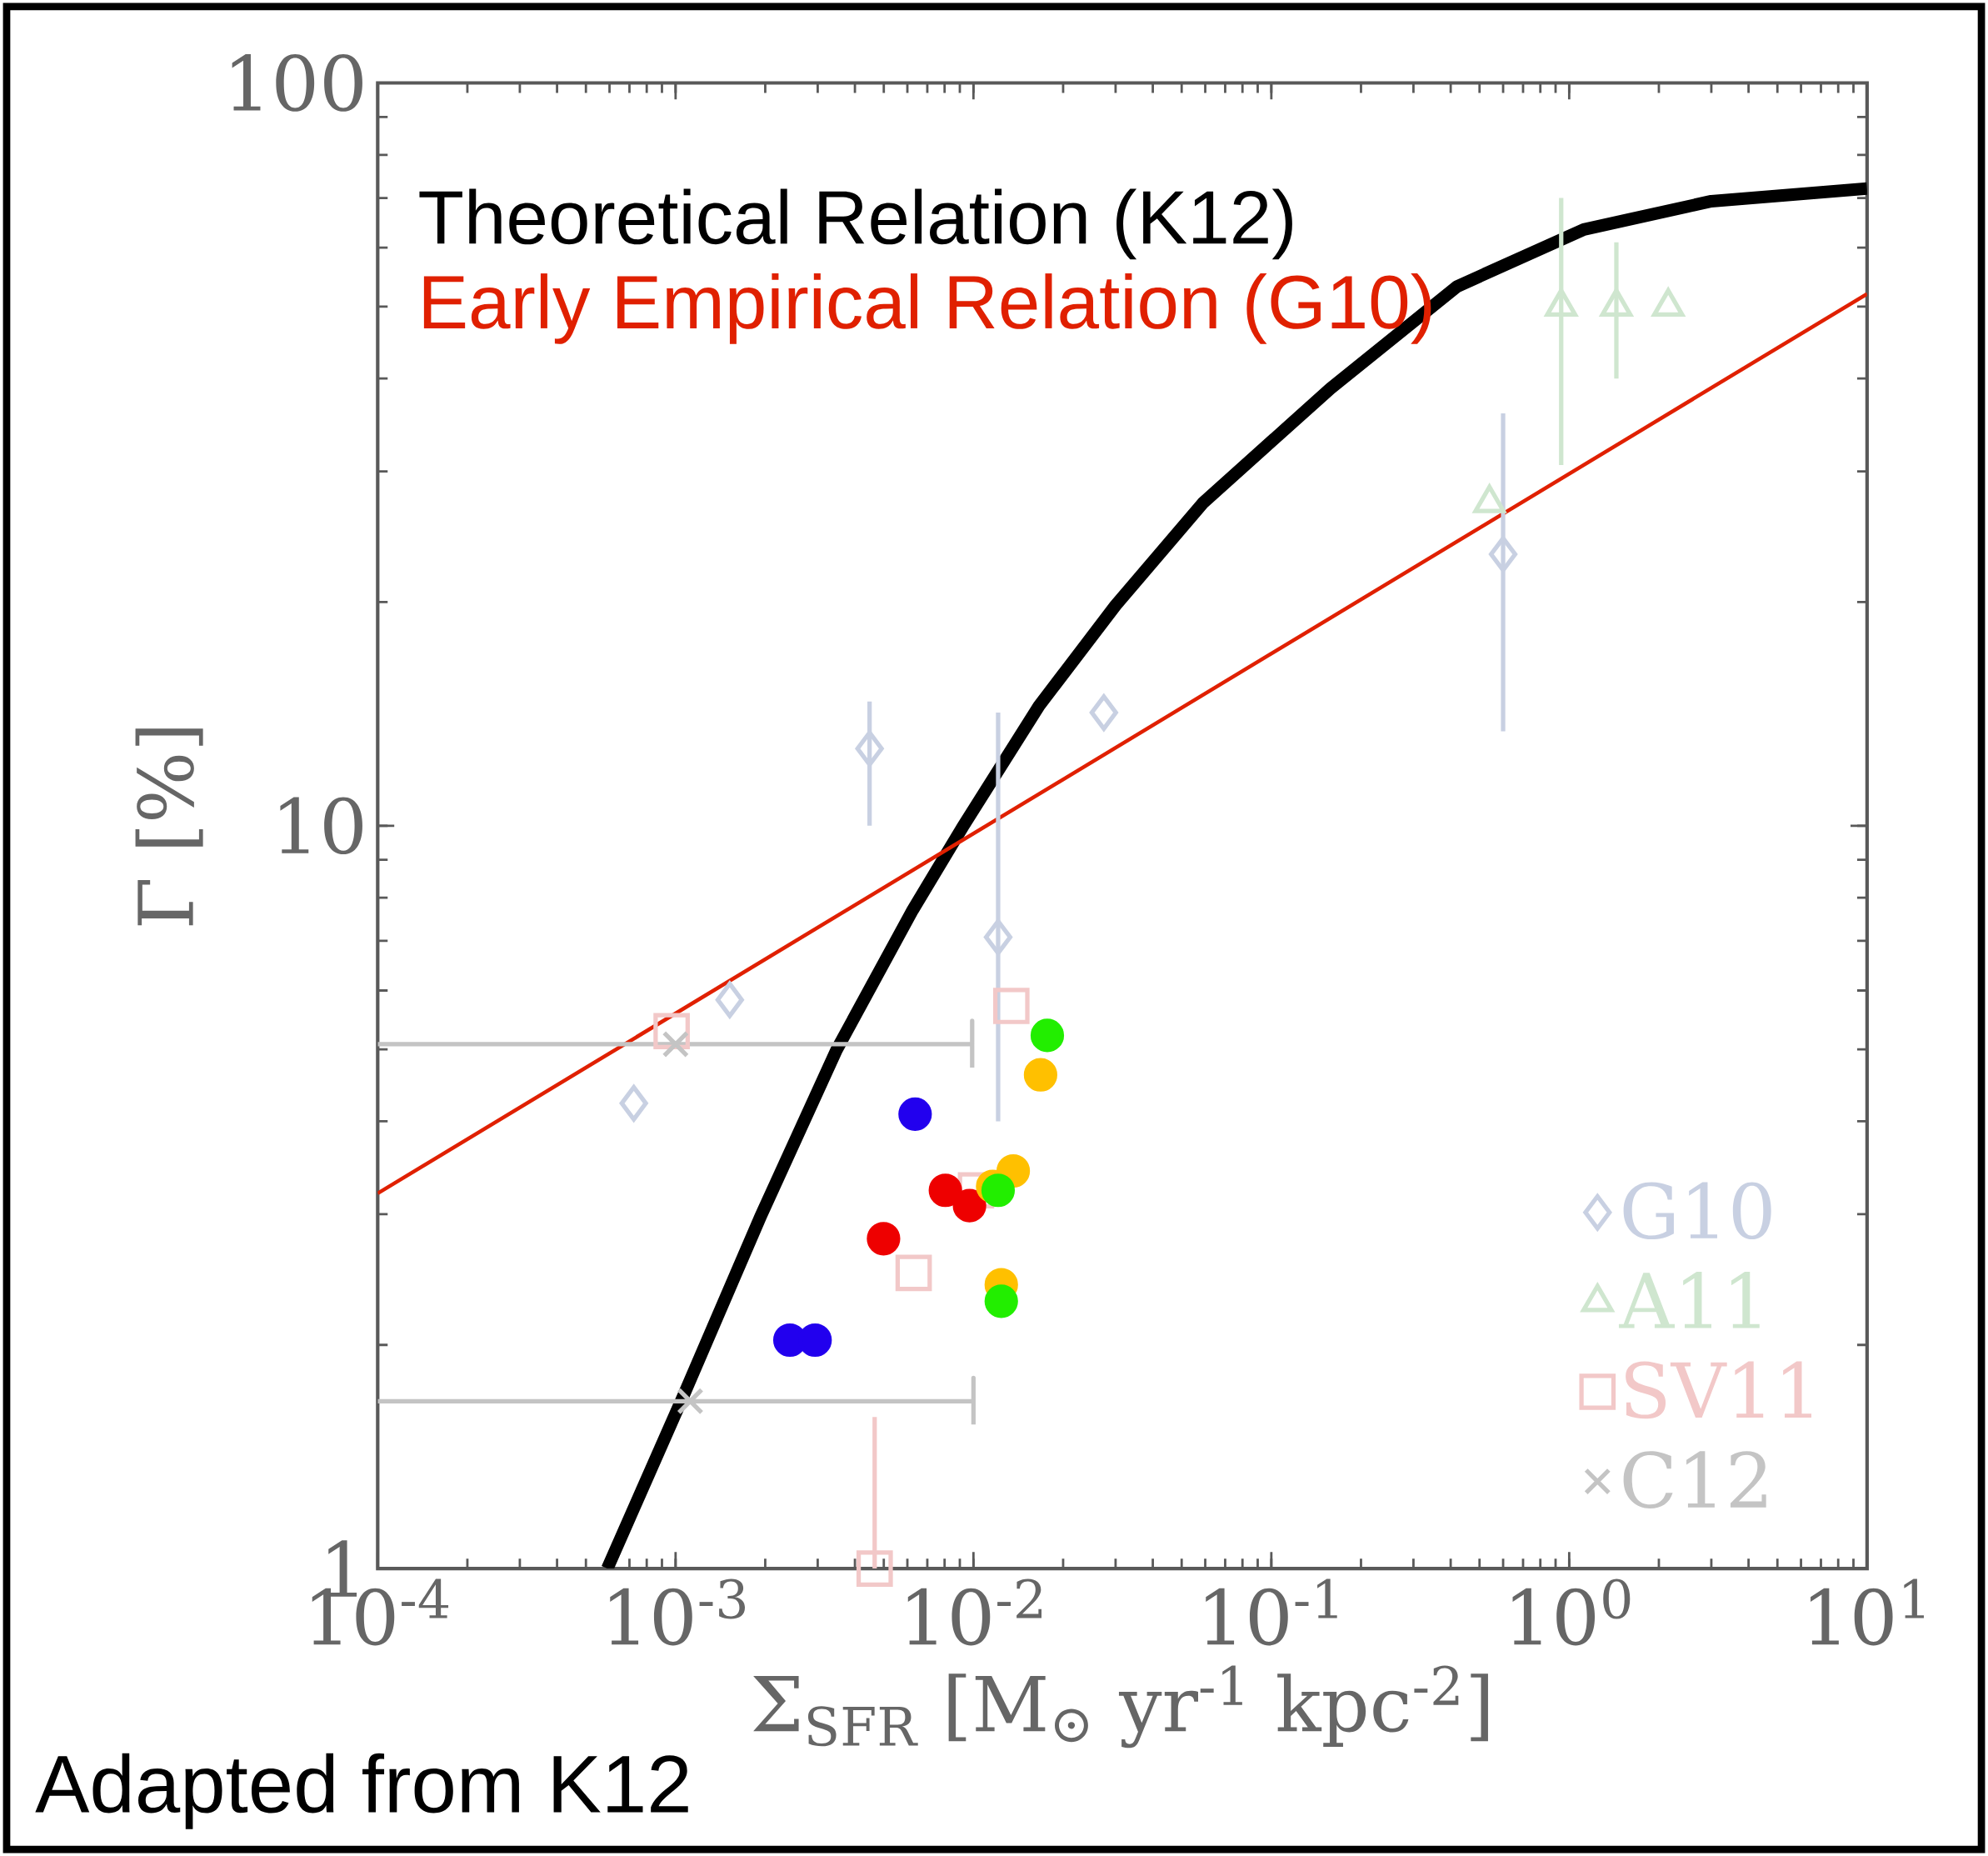 This screenshot has height=1856, width=1988. Describe the element at coordinates (361, 1791) in the screenshot. I see `text: Adapted from K12` at that location.